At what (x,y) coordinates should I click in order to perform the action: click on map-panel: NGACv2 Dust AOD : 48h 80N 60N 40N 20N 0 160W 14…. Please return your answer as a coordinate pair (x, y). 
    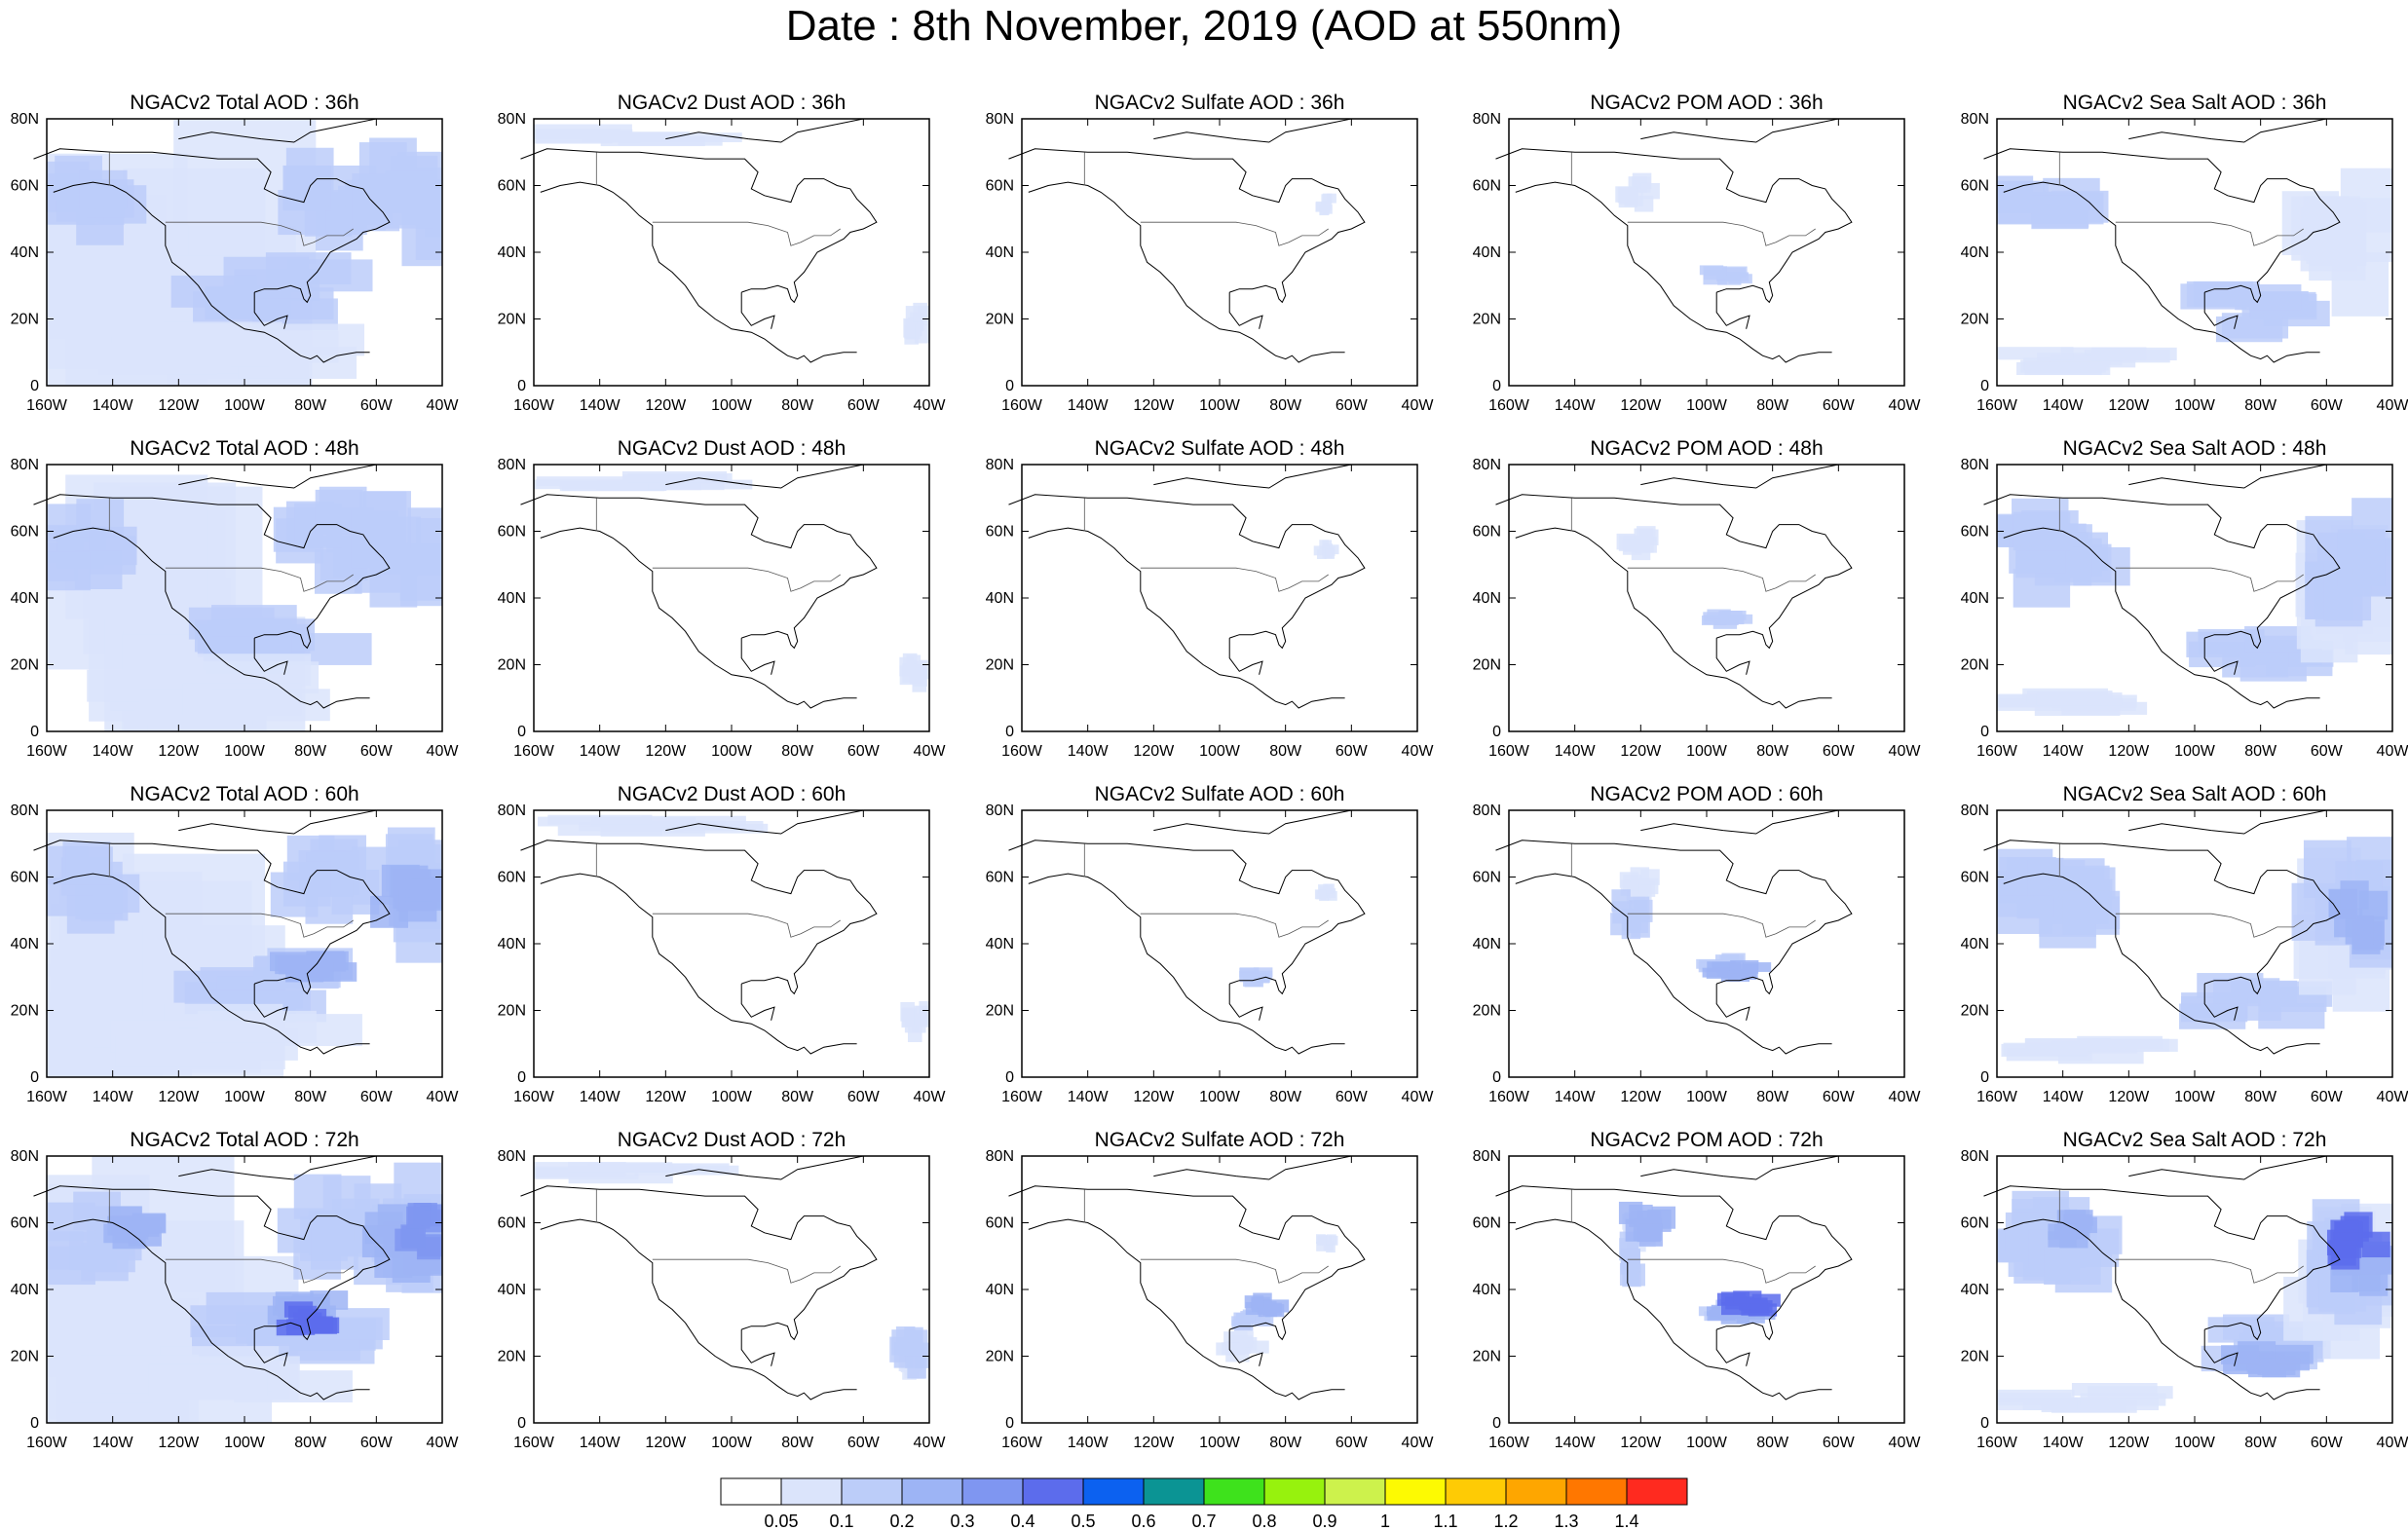
    Looking at the image, I should click on (722, 598).